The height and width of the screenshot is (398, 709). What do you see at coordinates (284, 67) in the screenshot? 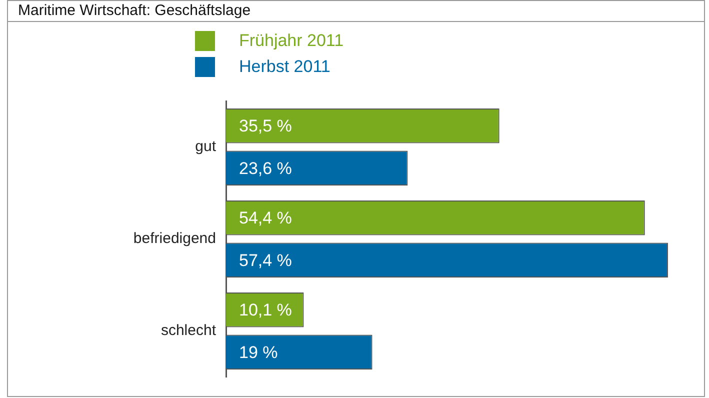
I see `legend-label: Herbst 2011` at bounding box center [284, 67].